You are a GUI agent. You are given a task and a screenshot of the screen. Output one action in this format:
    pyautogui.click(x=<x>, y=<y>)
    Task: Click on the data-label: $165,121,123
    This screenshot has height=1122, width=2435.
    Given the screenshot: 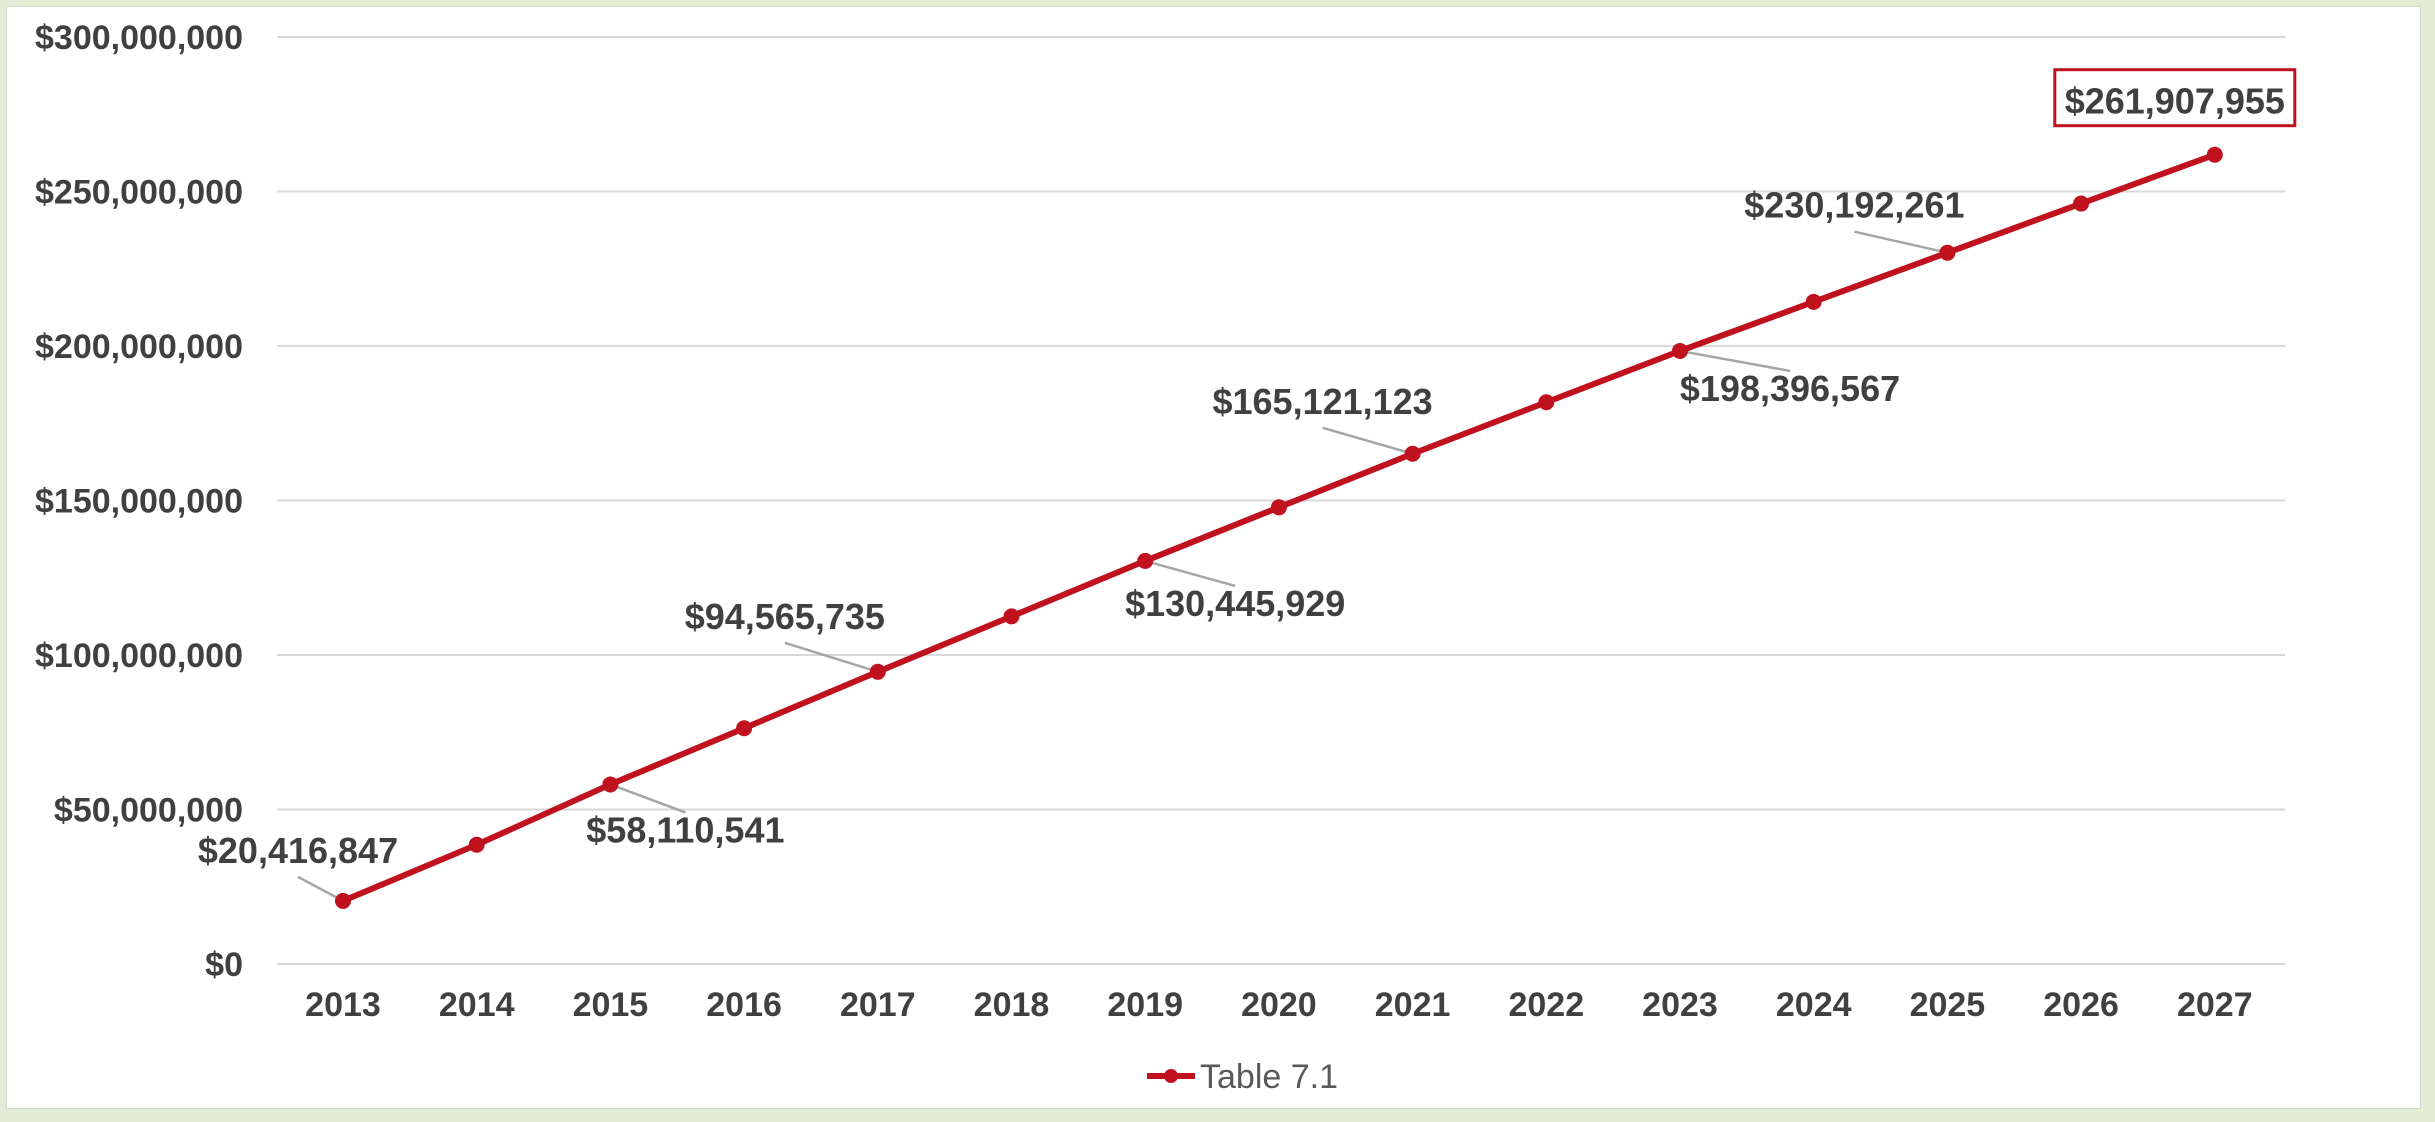 What is the action you would take?
    pyautogui.click(x=1322, y=401)
    